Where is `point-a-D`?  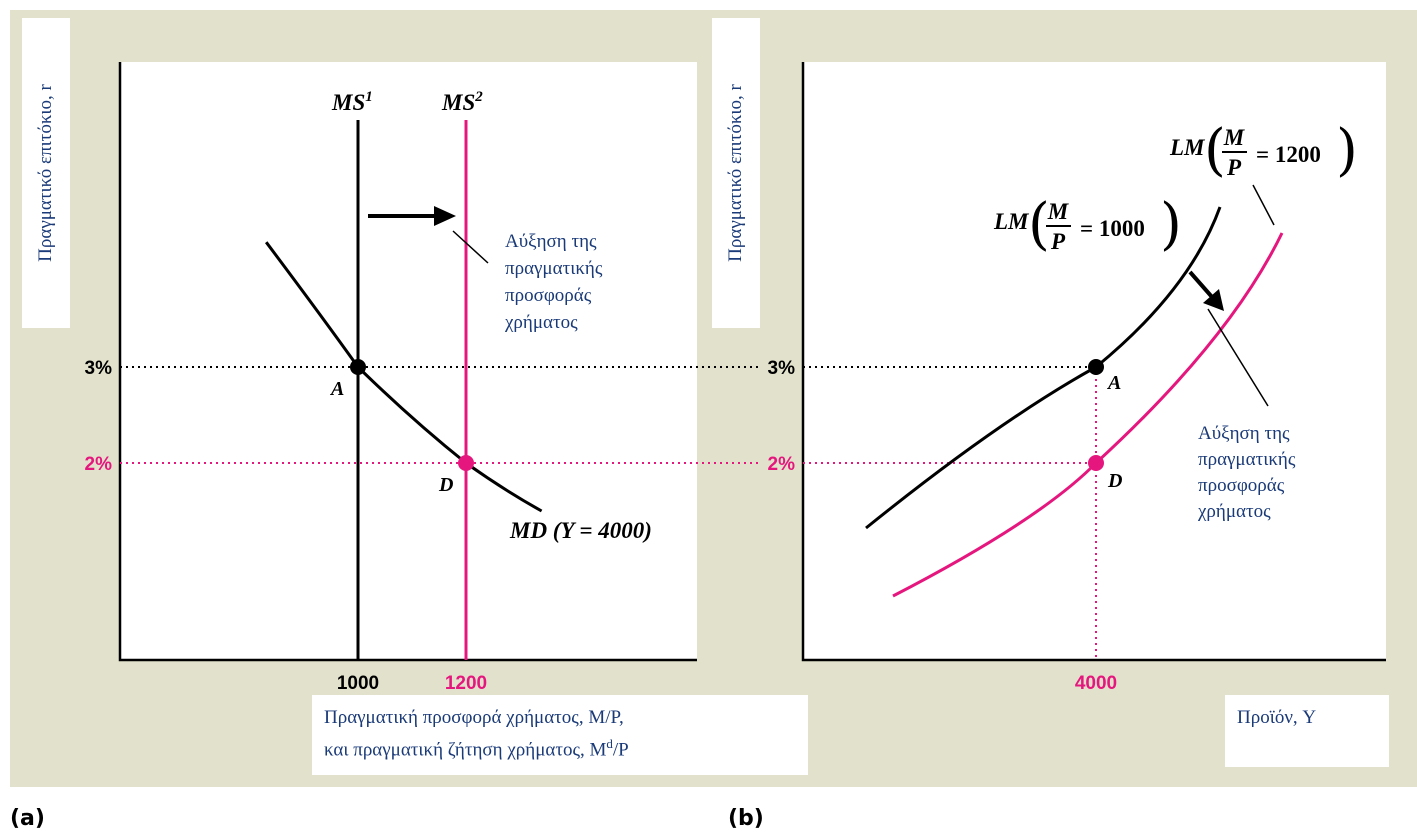 point-a-D is located at coordinates (466, 463).